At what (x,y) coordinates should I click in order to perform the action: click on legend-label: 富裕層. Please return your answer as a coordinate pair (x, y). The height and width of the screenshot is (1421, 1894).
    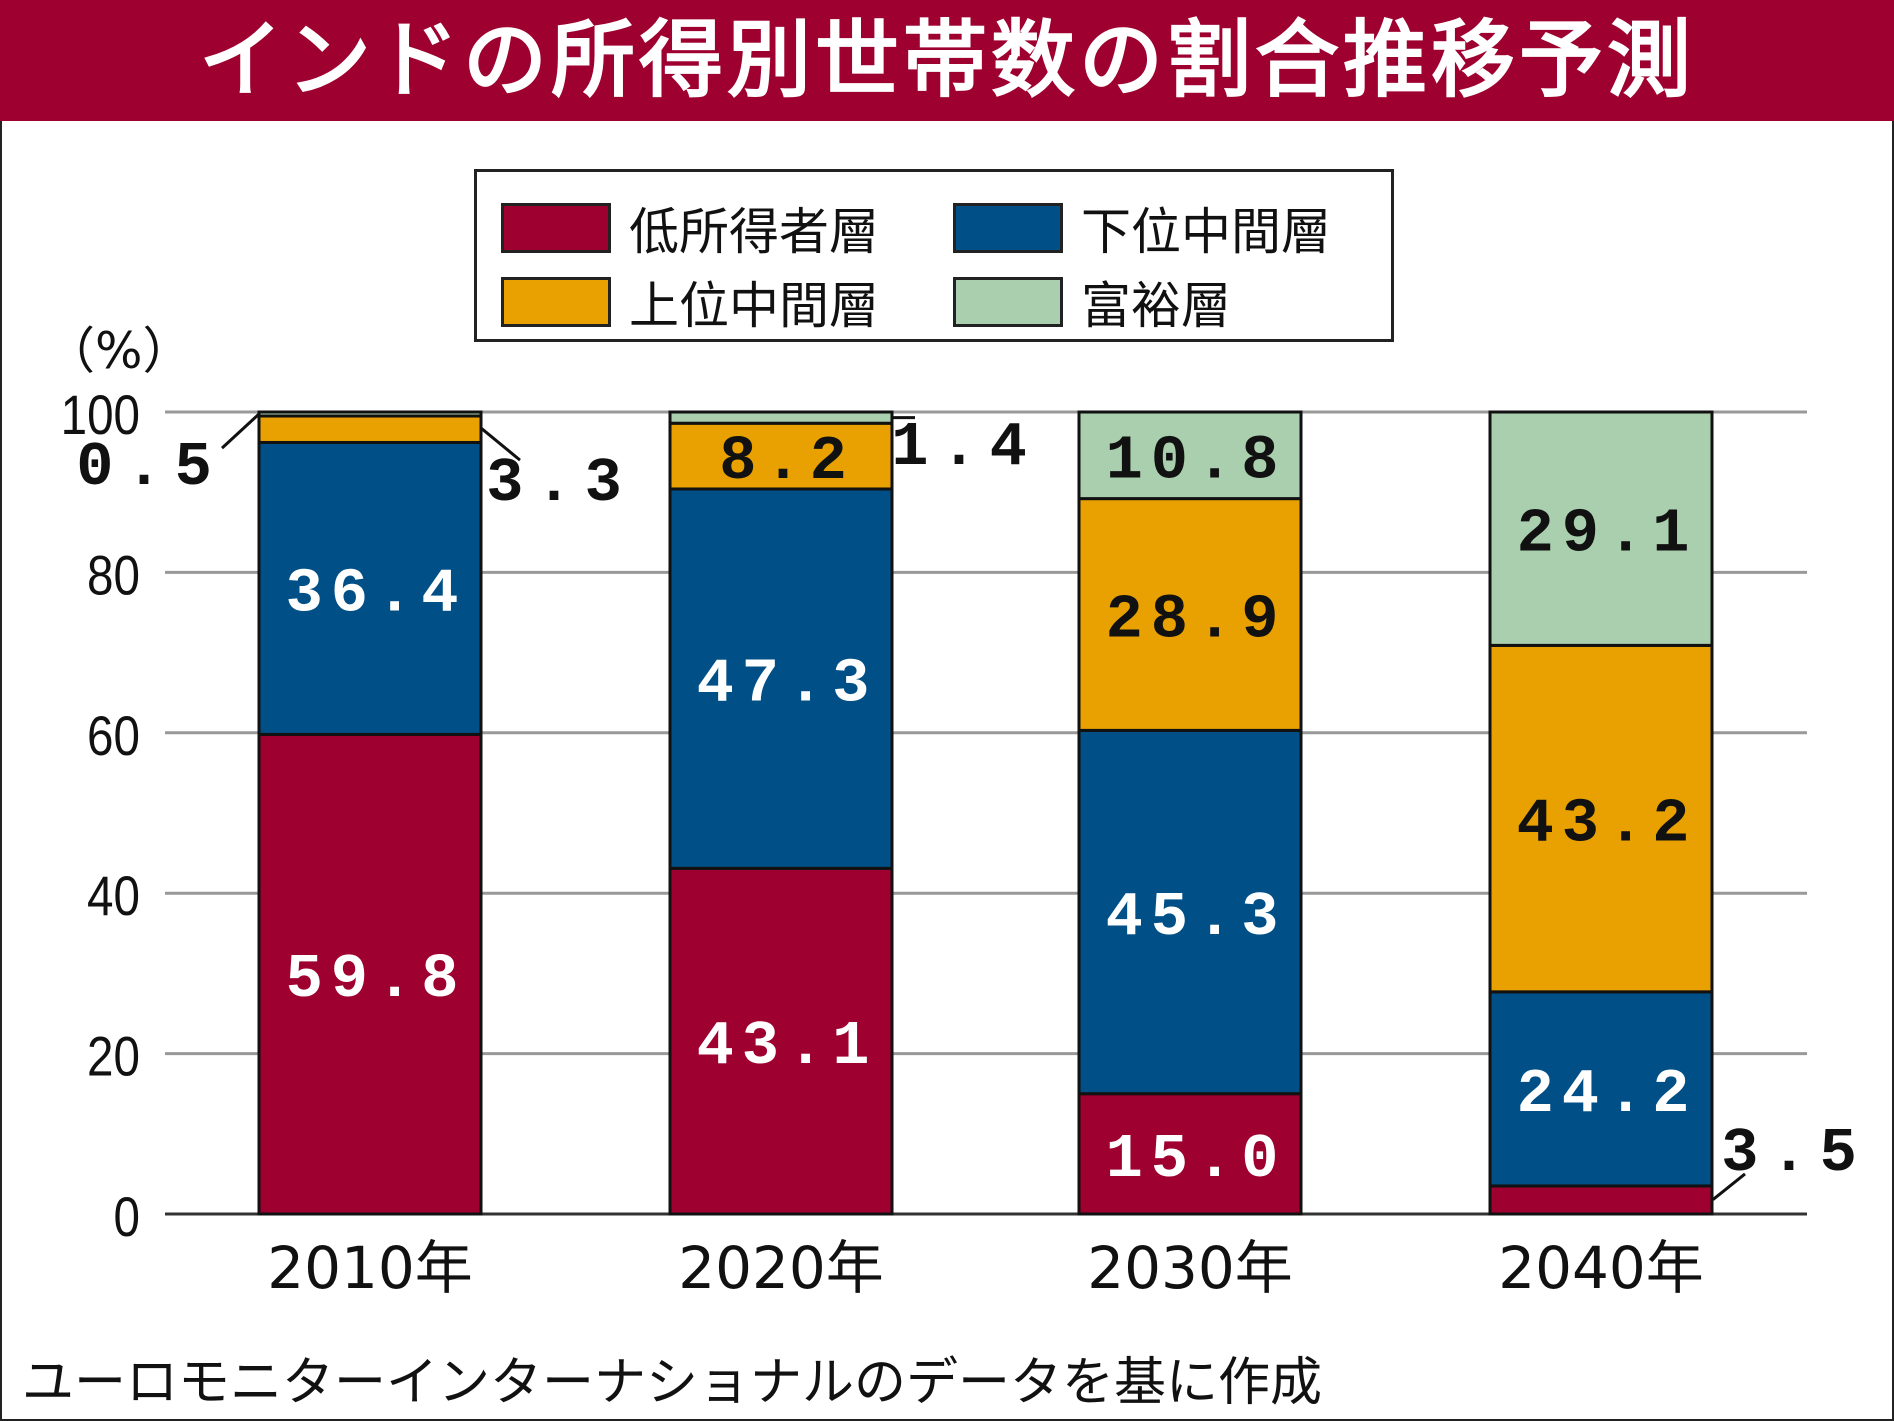
    Looking at the image, I should click on (1156, 306).